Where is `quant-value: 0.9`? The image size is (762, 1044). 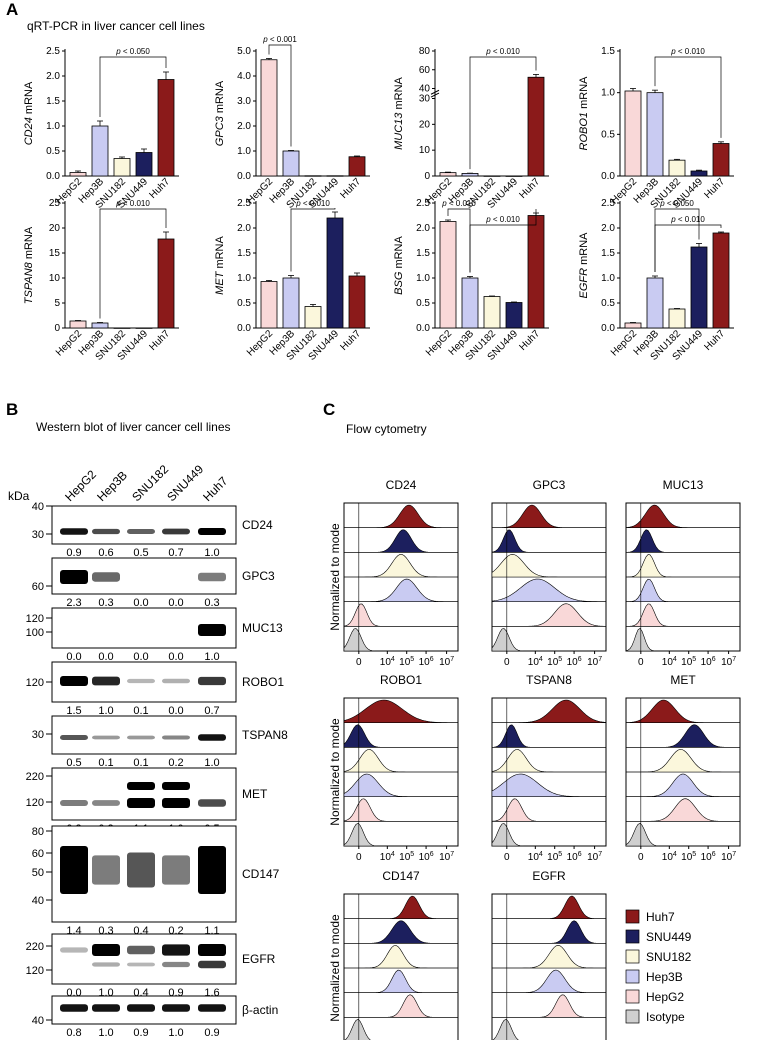 quant-value: 0.9 is located at coordinates (140, 1033).